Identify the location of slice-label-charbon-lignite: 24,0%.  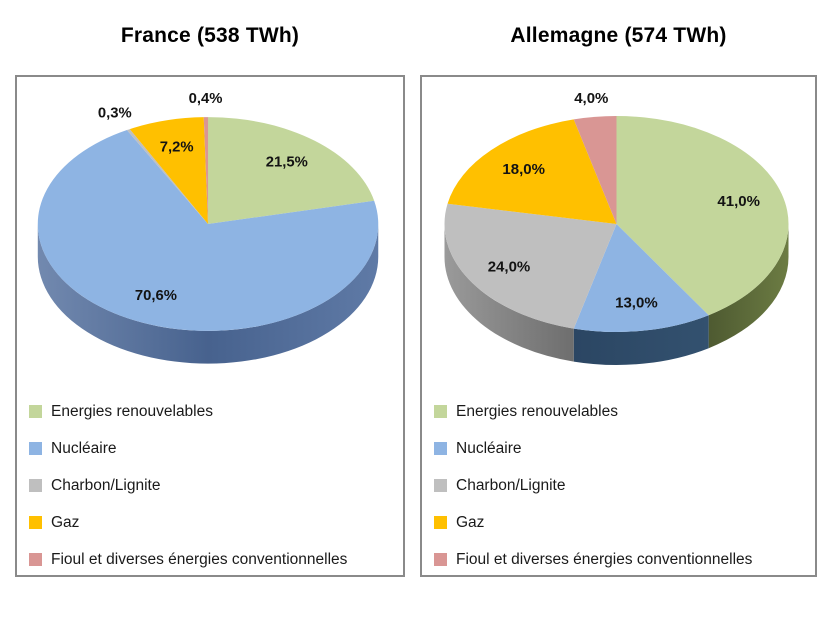
(509, 266).